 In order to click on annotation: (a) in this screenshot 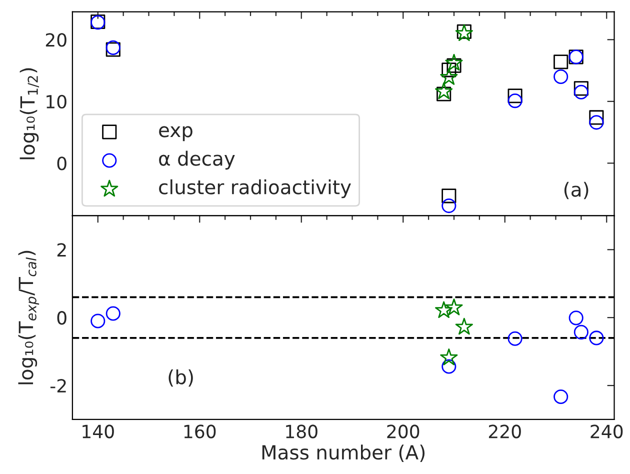, I will do `click(576, 191)`.